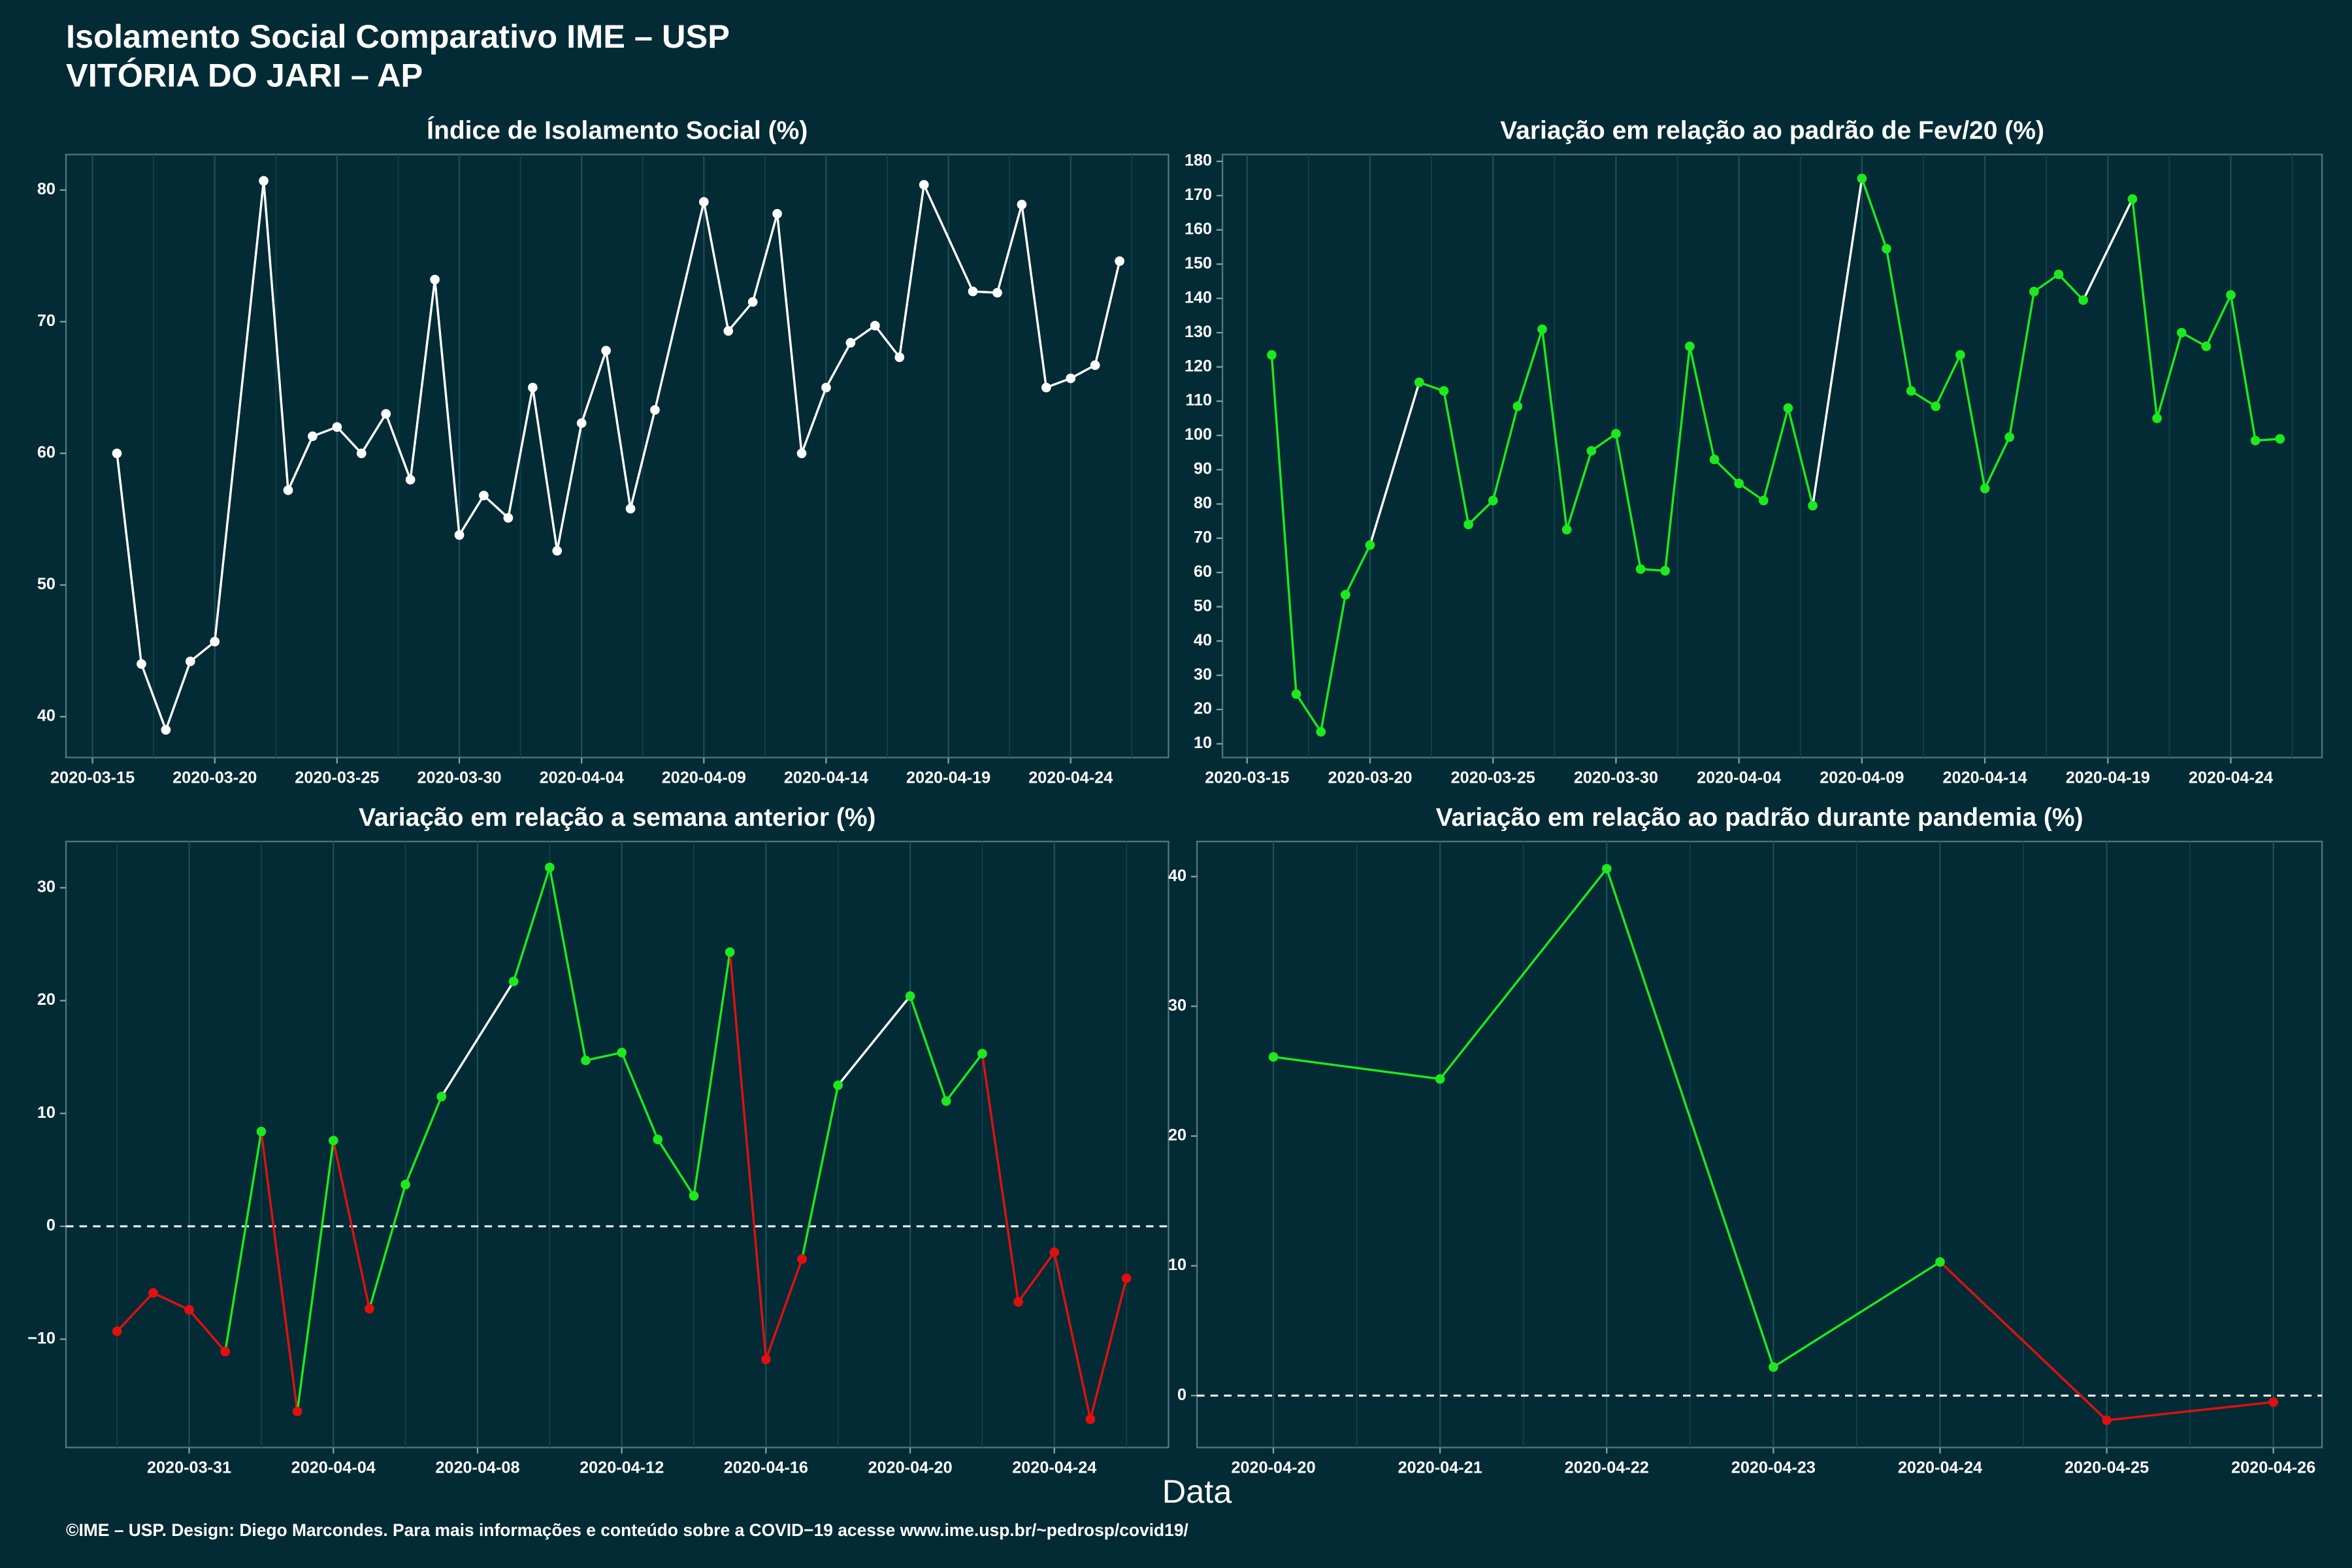 The width and height of the screenshot is (2352, 1568). I want to click on x-tick-label: 2020-04-12, so click(622, 1467).